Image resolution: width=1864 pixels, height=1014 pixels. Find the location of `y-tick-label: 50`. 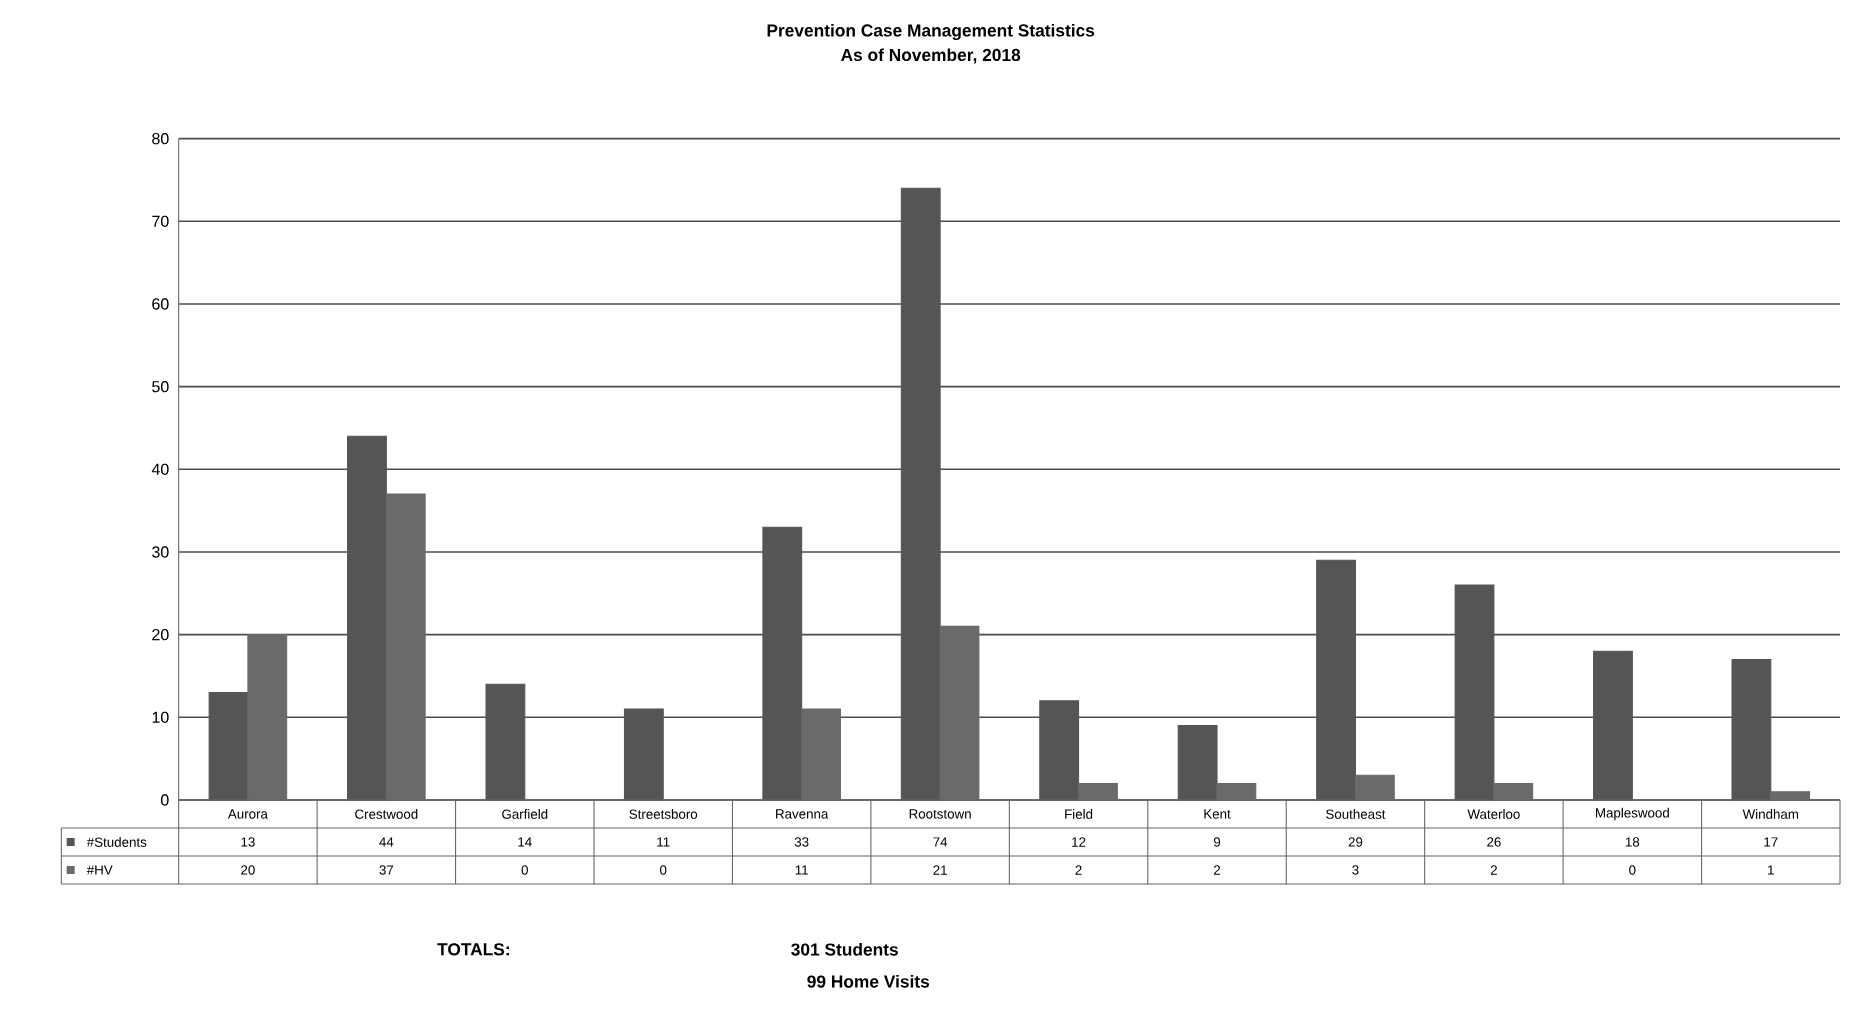

y-tick-label: 50 is located at coordinates (160, 387).